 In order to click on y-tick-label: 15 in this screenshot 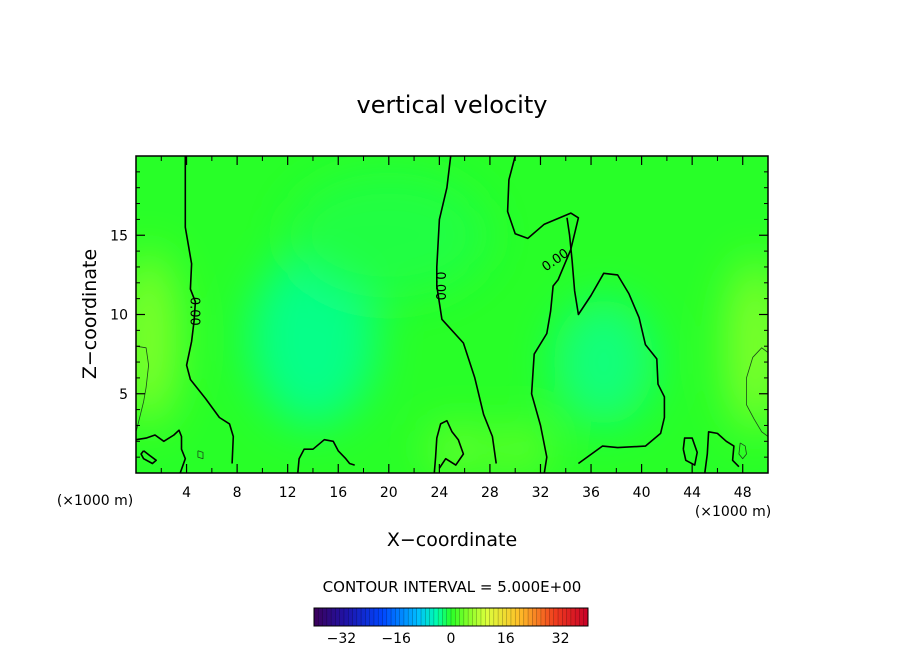, I will do `click(119, 236)`.